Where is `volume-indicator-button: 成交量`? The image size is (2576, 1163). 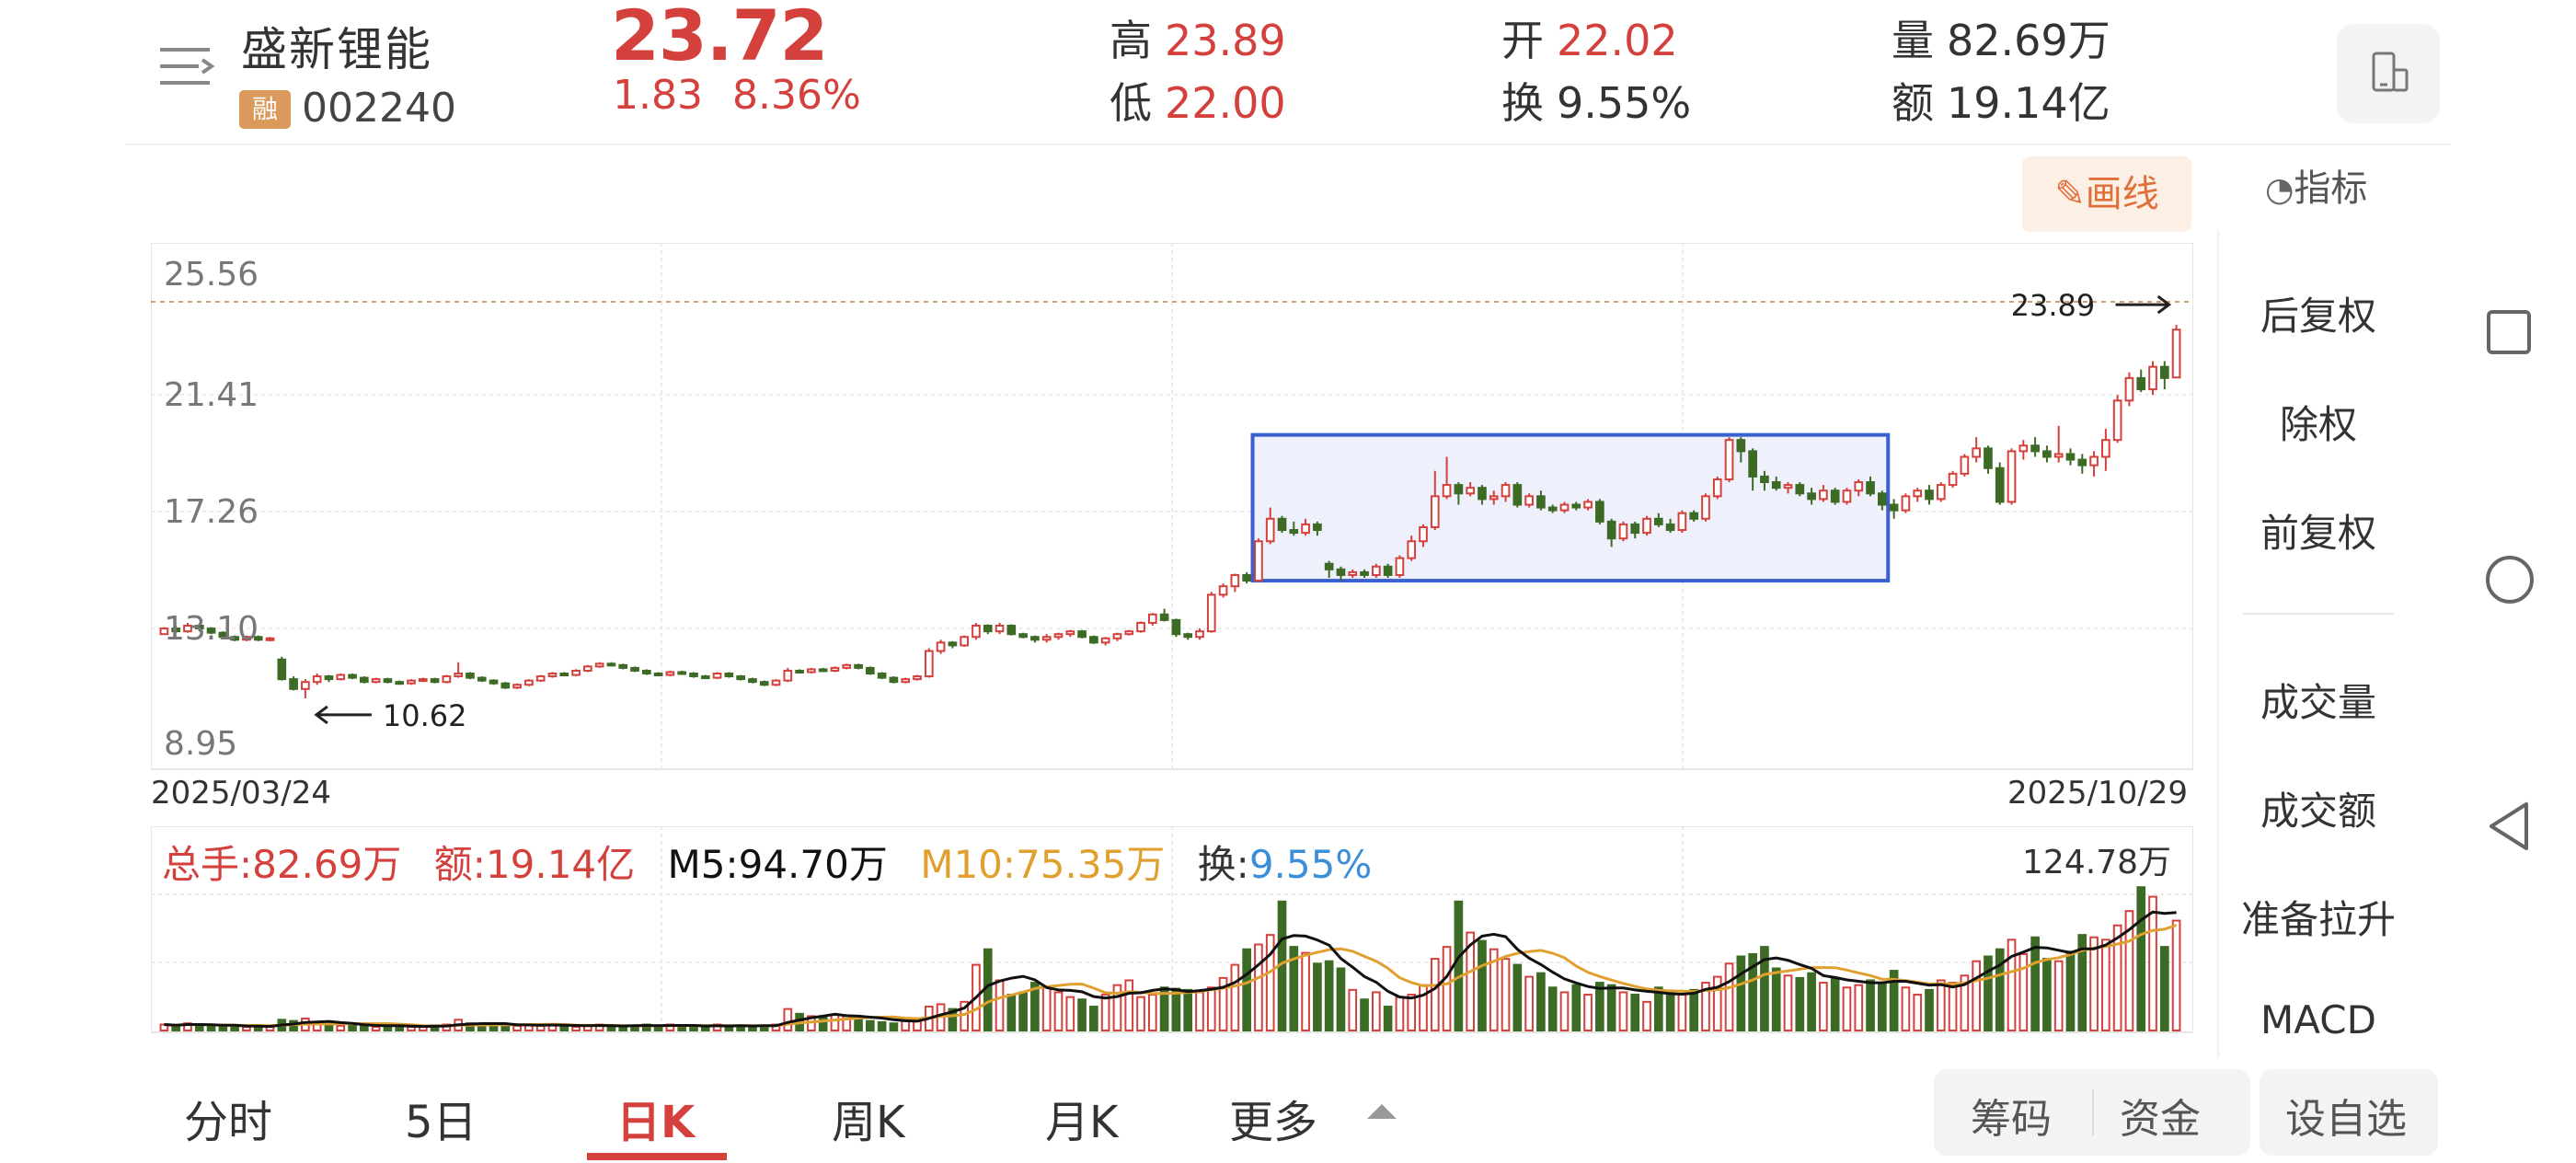
volume-indicator-button: 成交量 is located at coordinates (2318, 703).